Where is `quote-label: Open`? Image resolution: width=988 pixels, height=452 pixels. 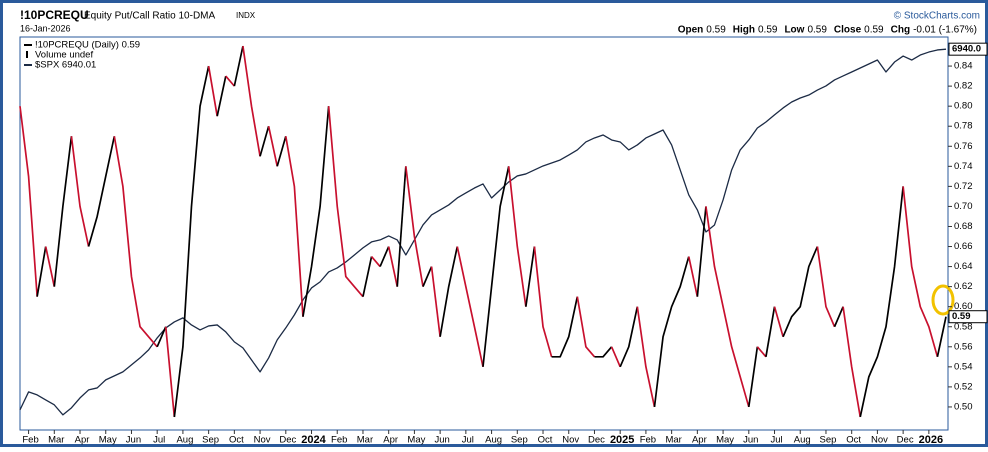
quote-label: Open is located at coordinates (691, 30).